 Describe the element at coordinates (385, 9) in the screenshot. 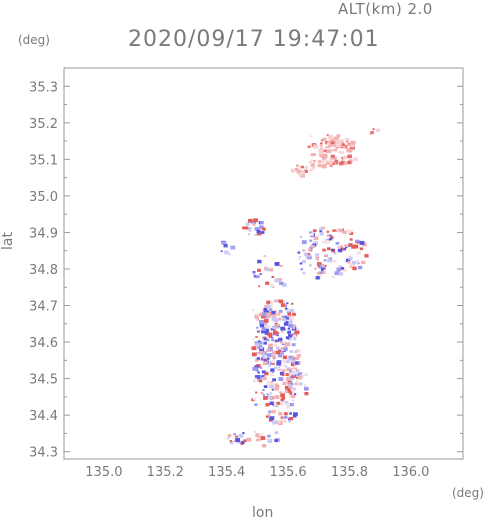

I see `altitude-label: ALT(km) 2.0` at that location.